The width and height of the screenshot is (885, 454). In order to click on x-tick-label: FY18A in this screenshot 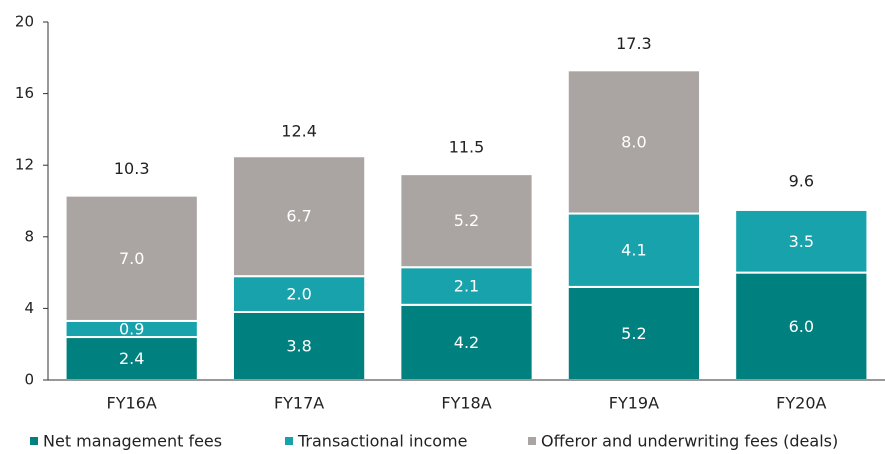, I will do `click(466, 403)`.